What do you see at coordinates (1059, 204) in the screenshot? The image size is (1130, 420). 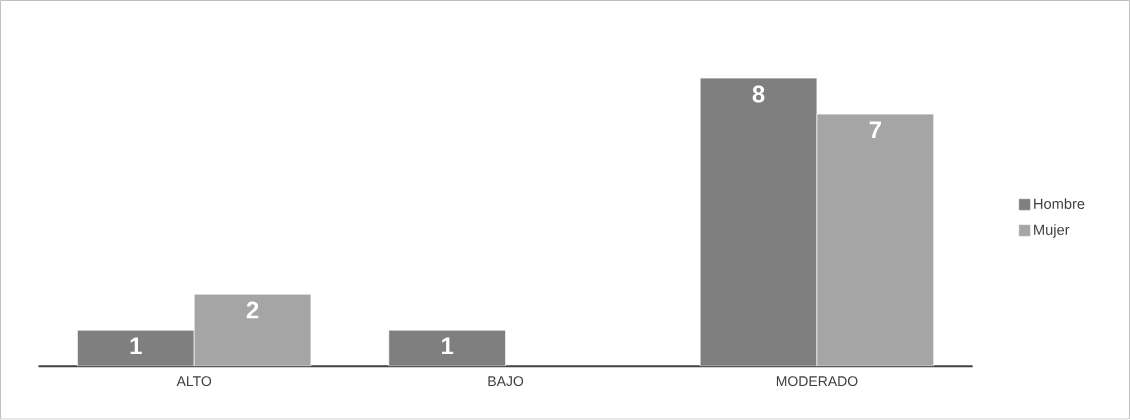 I see `legend-label: Hombre` at bounding box center [1059, 204].